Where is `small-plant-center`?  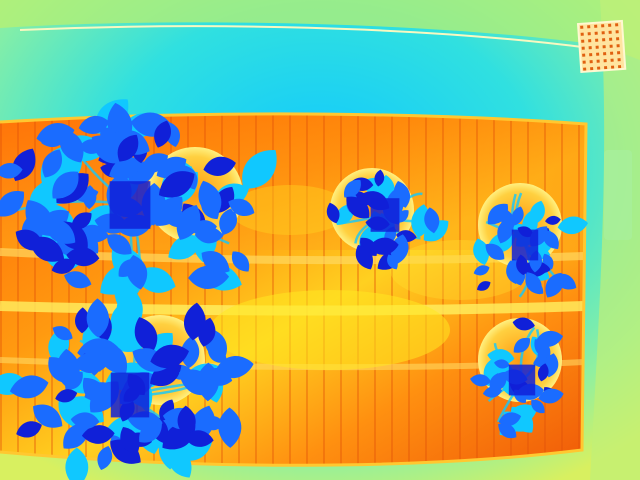 small-plant-center is located at coordinates (387, 219).